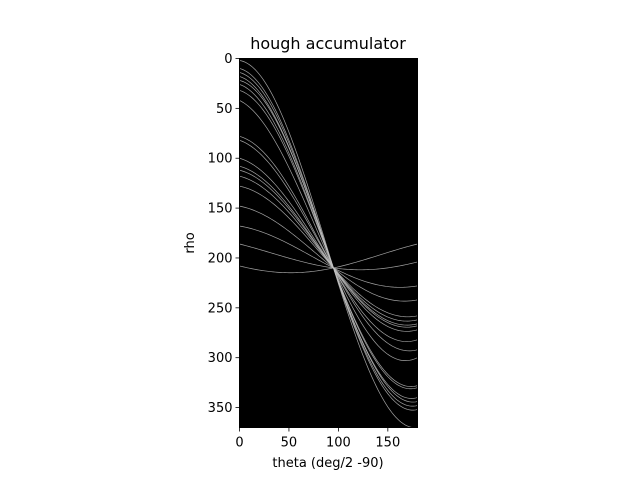 This screenshot has height=480, width=640. Describe the element at coordinates (220, 159) in the screenshot. I see `y-tick-label: 100` at that location.